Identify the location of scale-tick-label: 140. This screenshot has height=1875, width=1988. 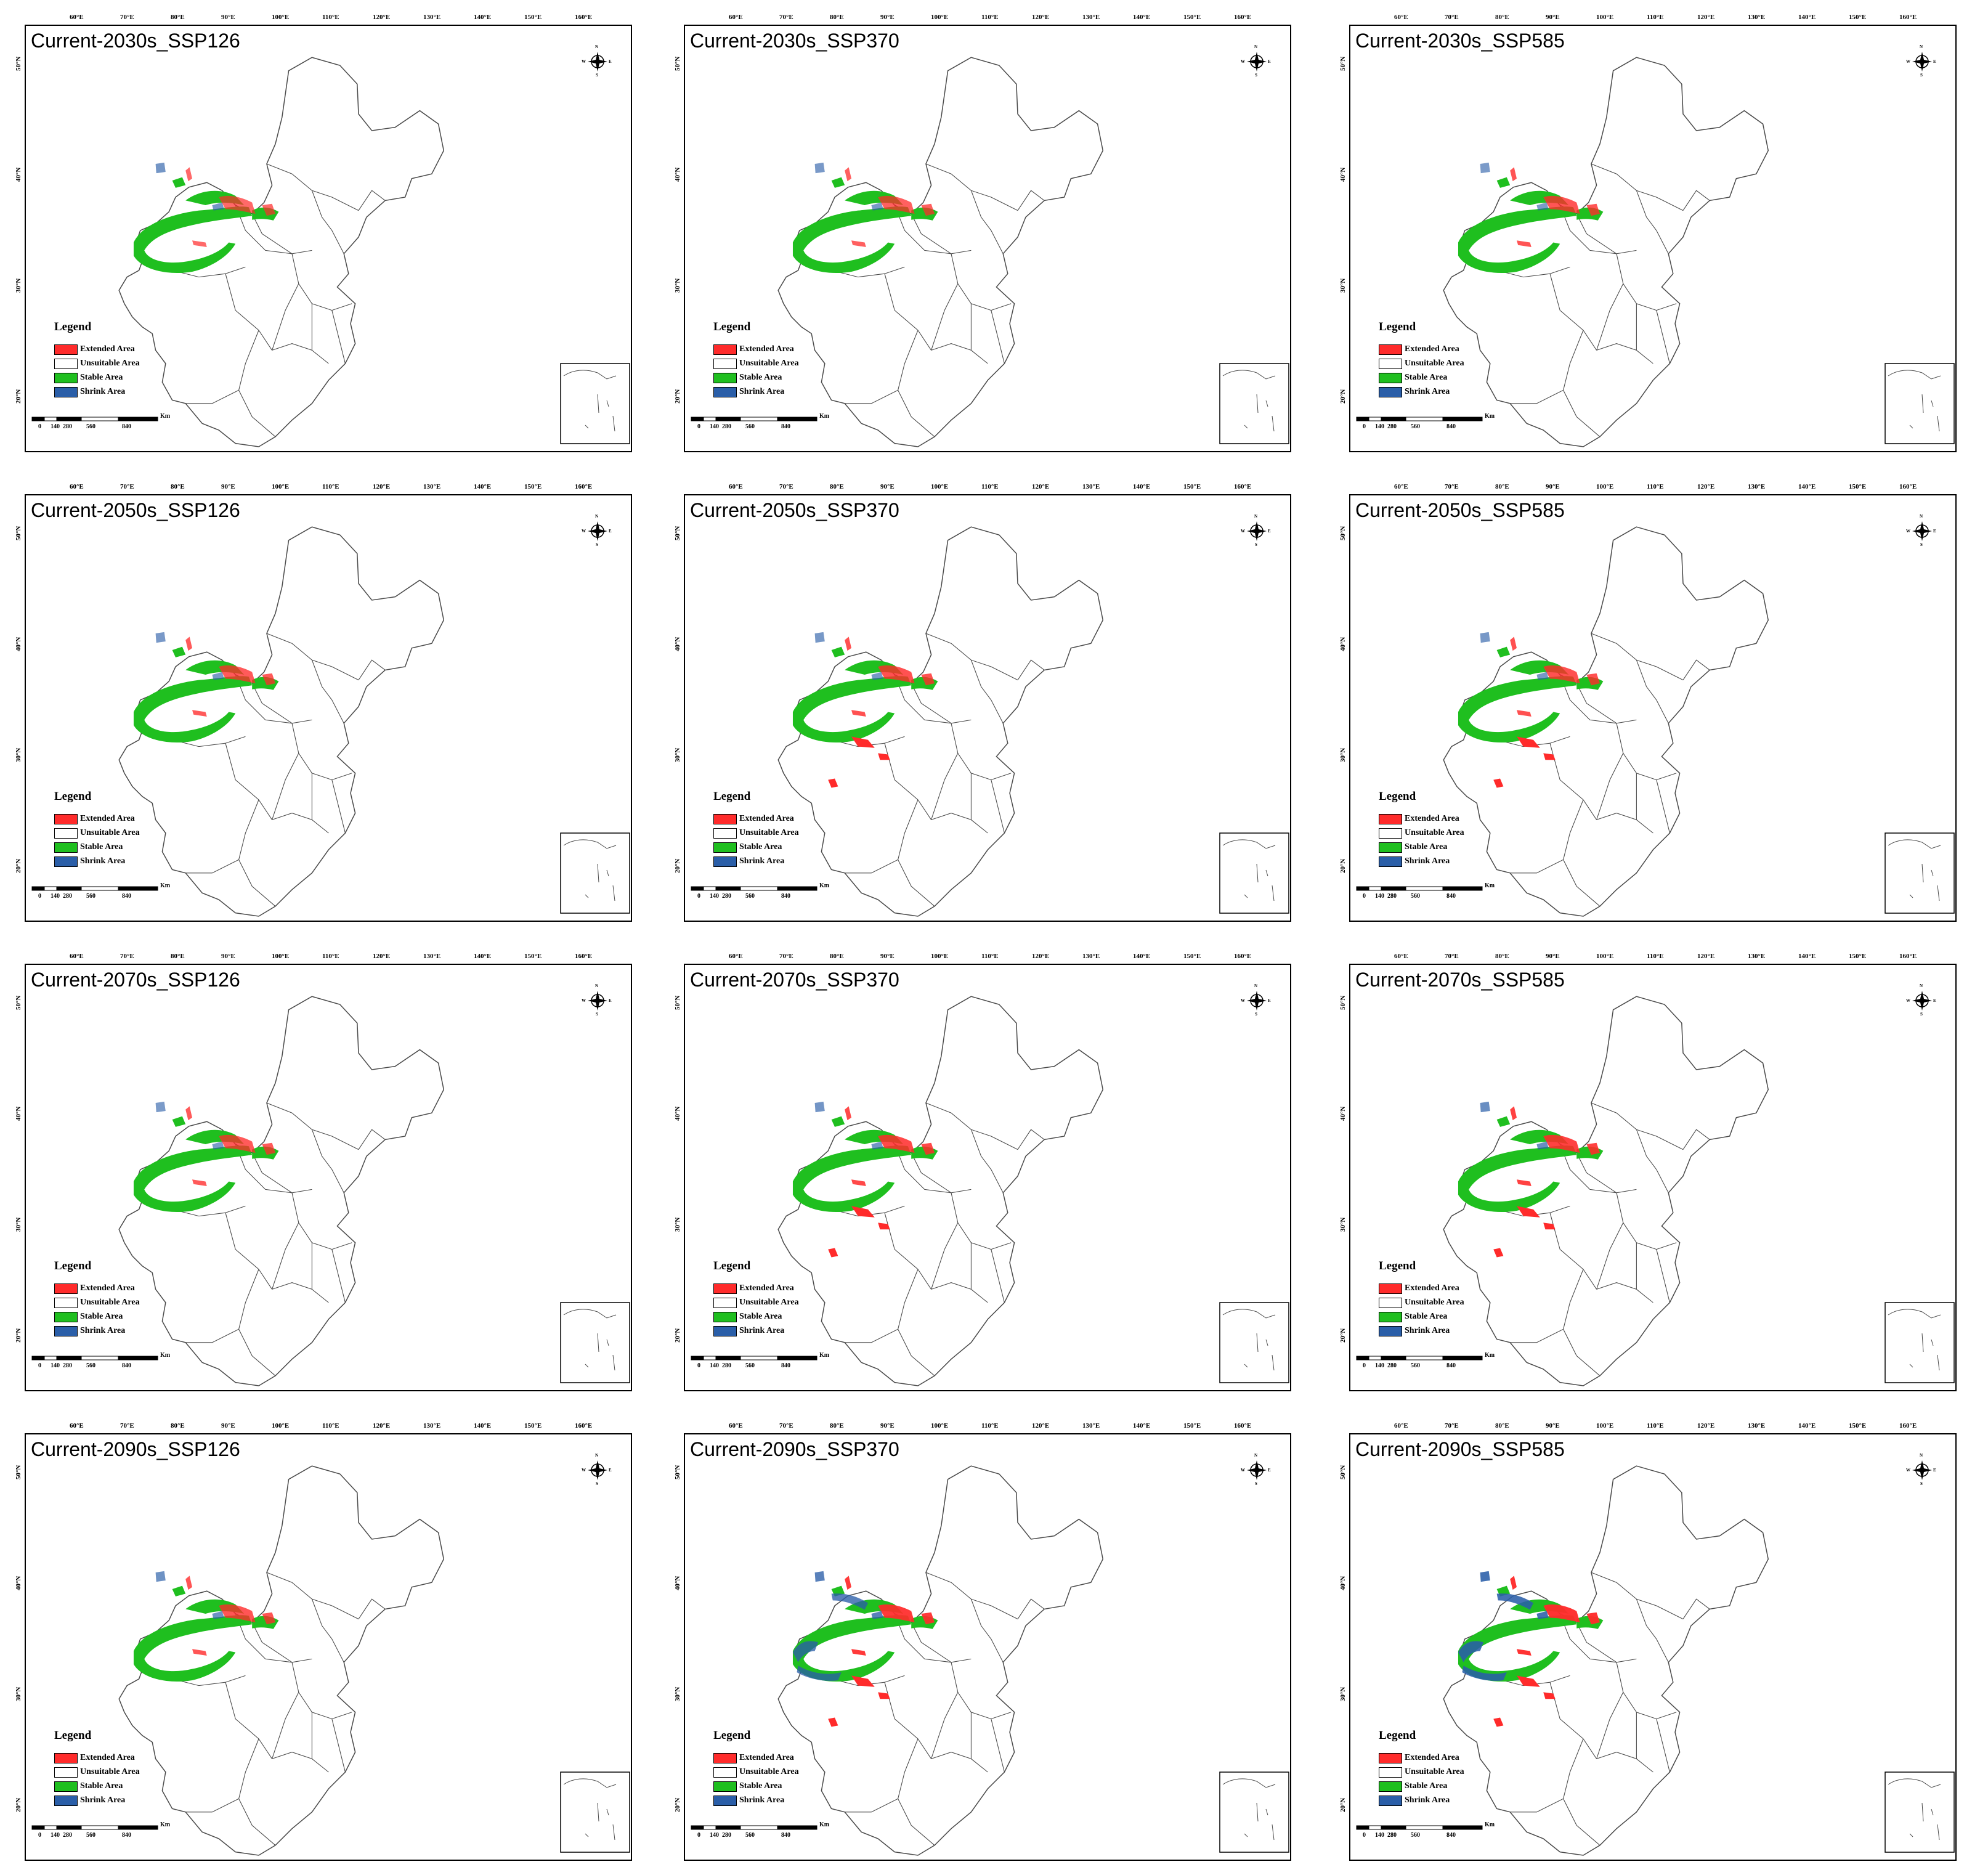
(1379, 426).